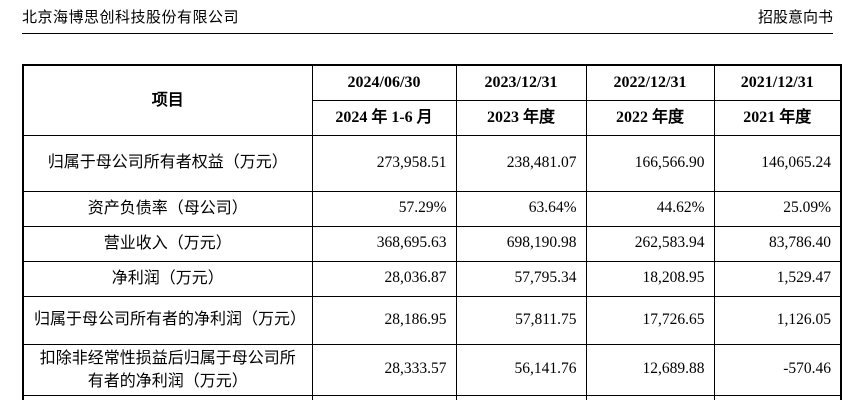 Image resolution: width=856 pixels, height=400 pixels. Describe the element at coordinates (777, 163) in the screenshot. I see `row-value: 146,065.24` at that location.